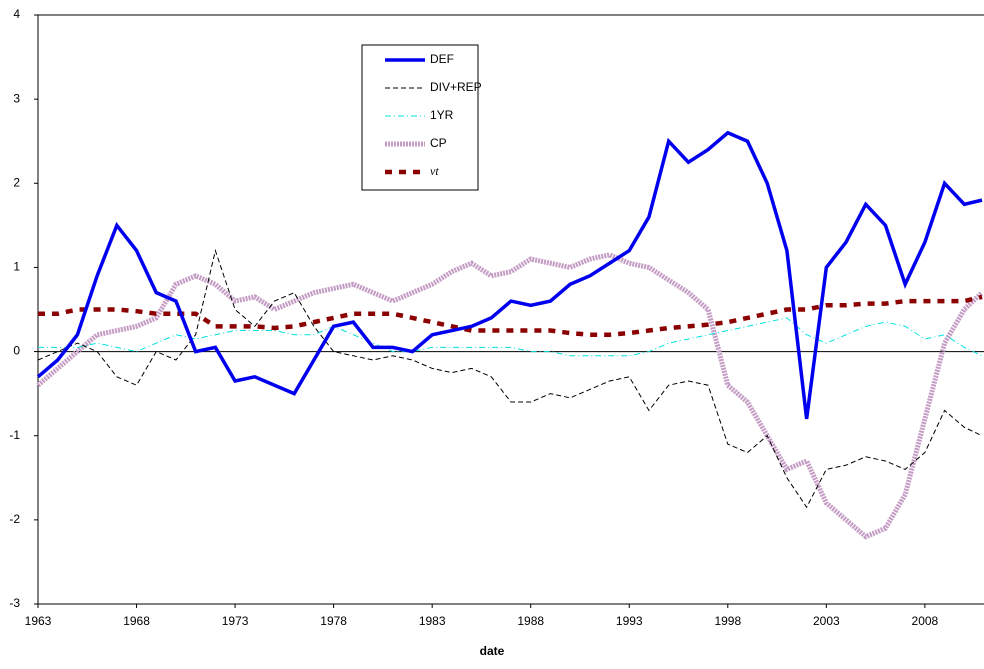 The image size is (984, 669). I want to click on x-tick-label: 2003, so click(826, 621).